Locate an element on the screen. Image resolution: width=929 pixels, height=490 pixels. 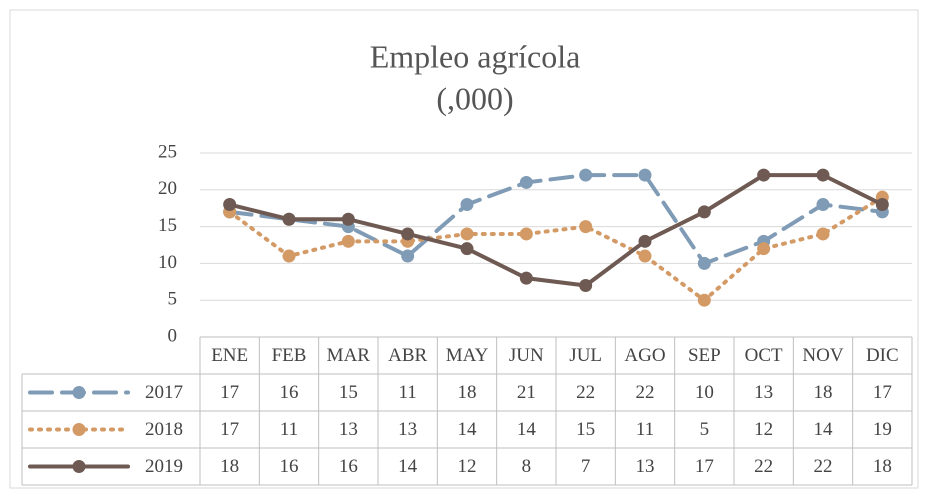
series-line is located at coordinates (556, 219).